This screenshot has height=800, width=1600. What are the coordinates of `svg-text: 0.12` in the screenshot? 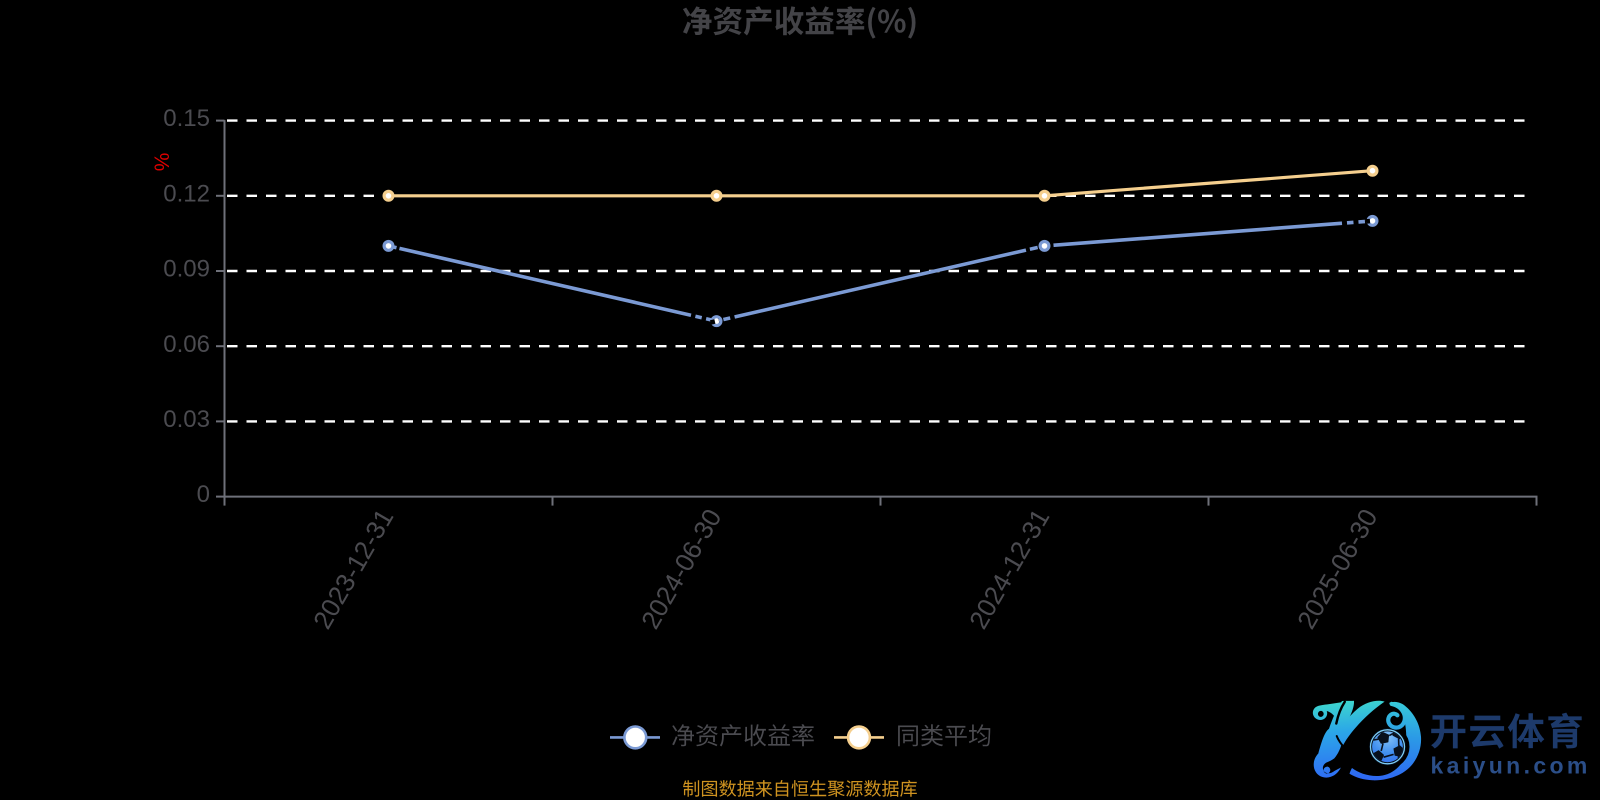 It's located at (186, 193).